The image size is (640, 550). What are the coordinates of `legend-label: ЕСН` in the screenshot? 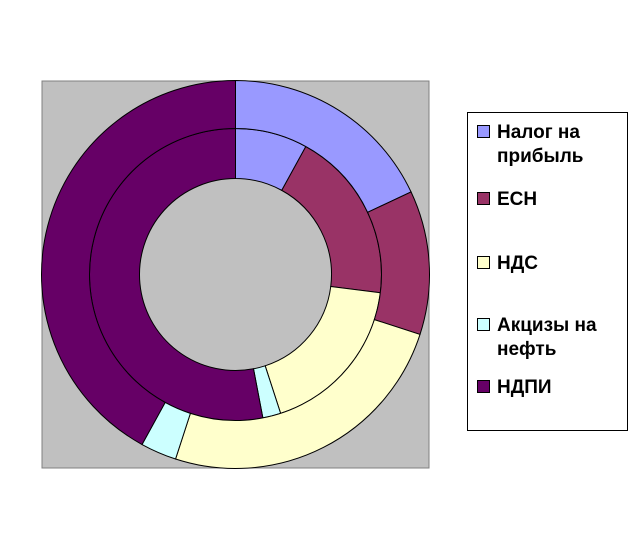 It's located at (517, 199).